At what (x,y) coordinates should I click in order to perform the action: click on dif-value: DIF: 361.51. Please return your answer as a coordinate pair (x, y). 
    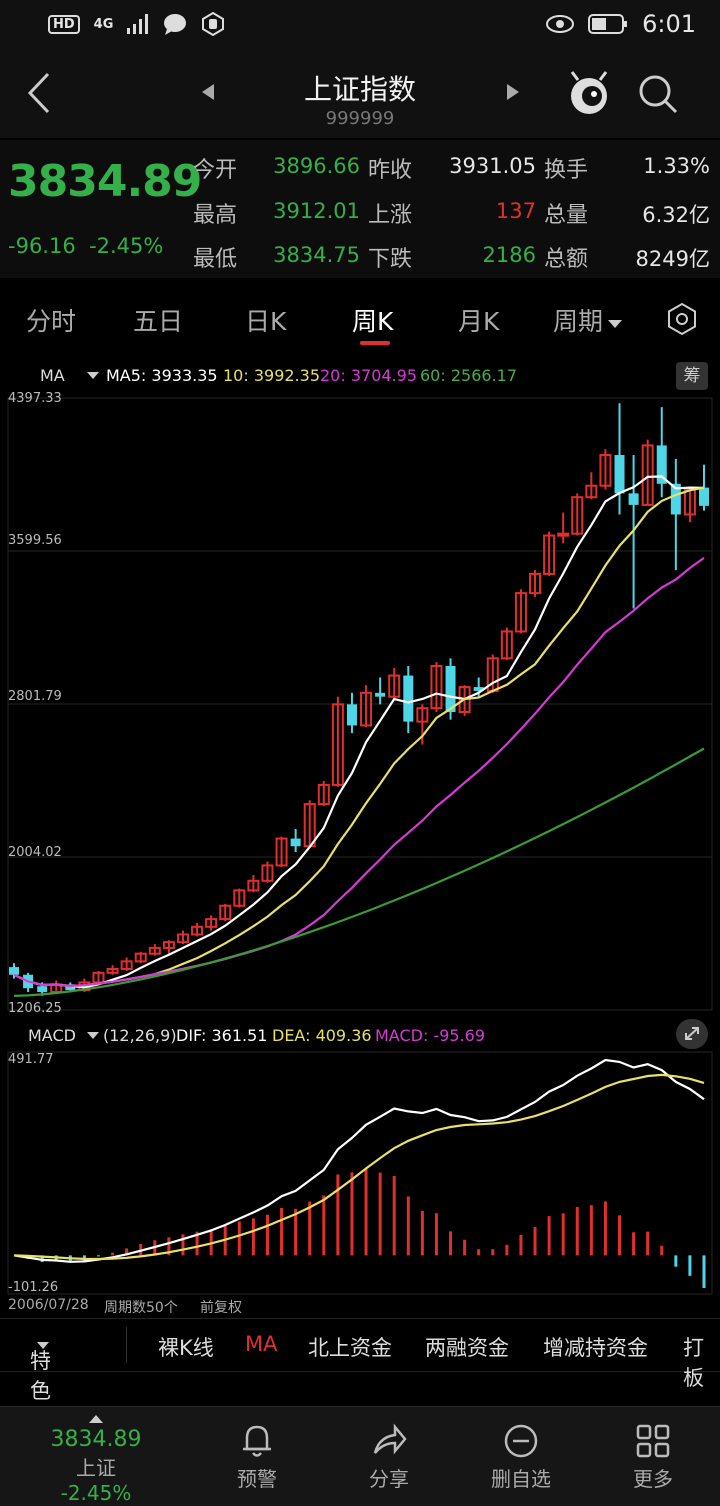
    Looking at the image, I should click on (222, 1035).